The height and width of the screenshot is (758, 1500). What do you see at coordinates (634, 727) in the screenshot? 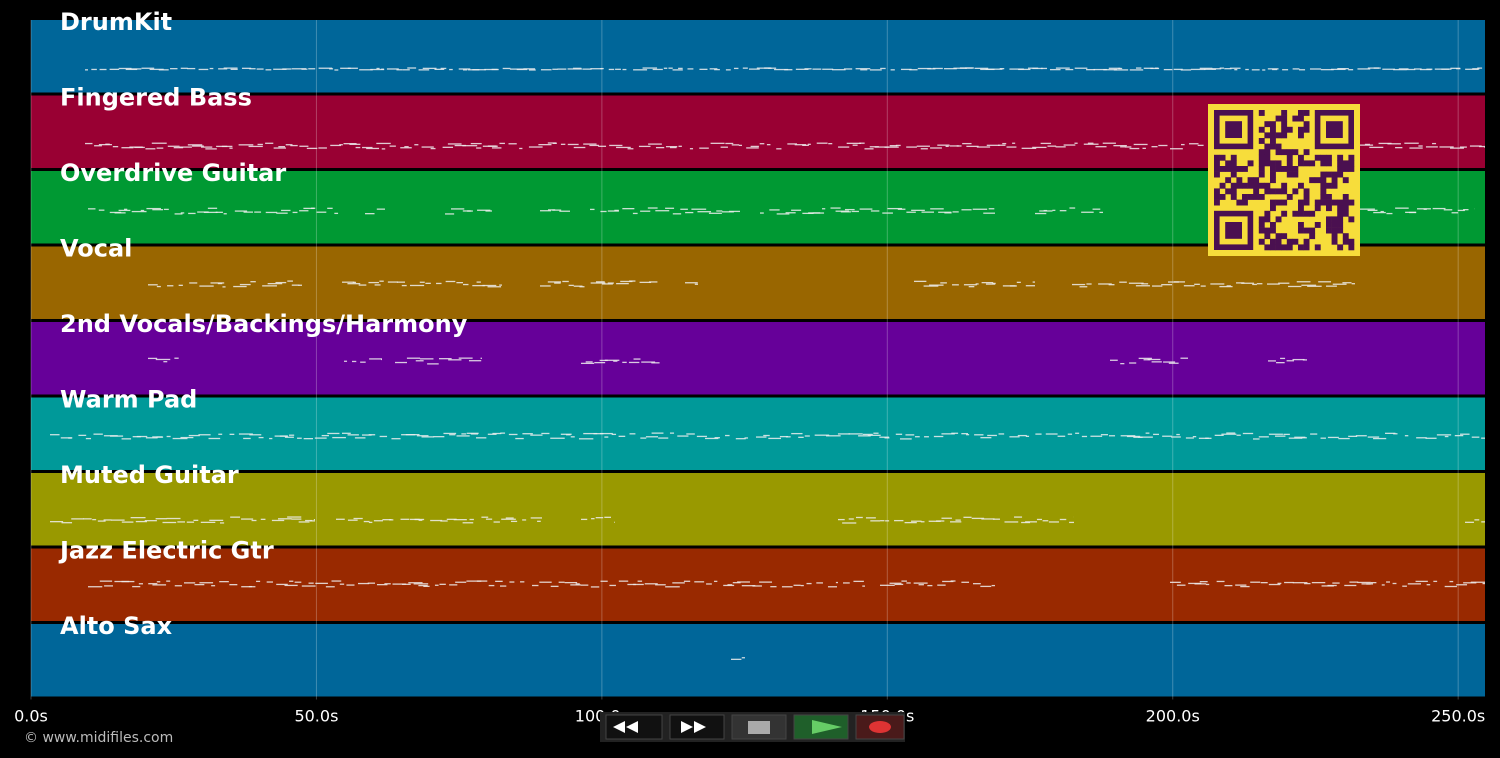
I see `rewind-button` at bounding box center [634, 727].